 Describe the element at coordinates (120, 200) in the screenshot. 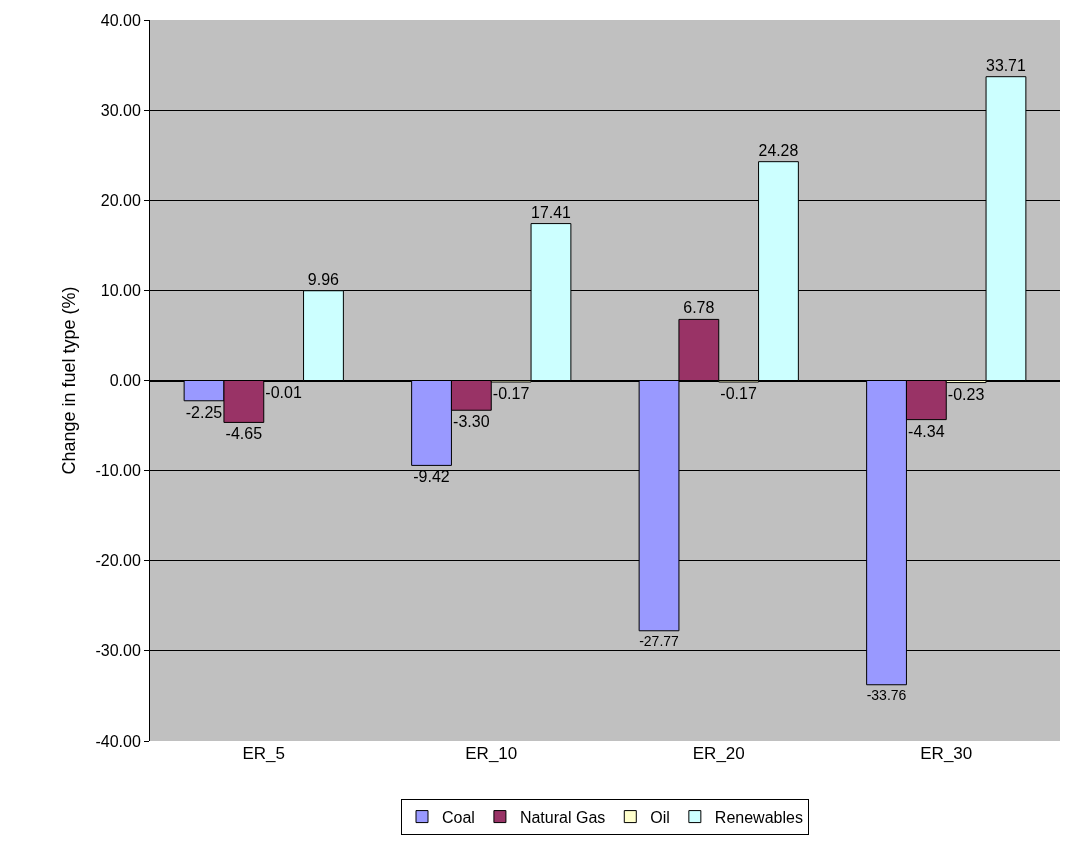

I see `y-tick-label: 20.00` at that location.